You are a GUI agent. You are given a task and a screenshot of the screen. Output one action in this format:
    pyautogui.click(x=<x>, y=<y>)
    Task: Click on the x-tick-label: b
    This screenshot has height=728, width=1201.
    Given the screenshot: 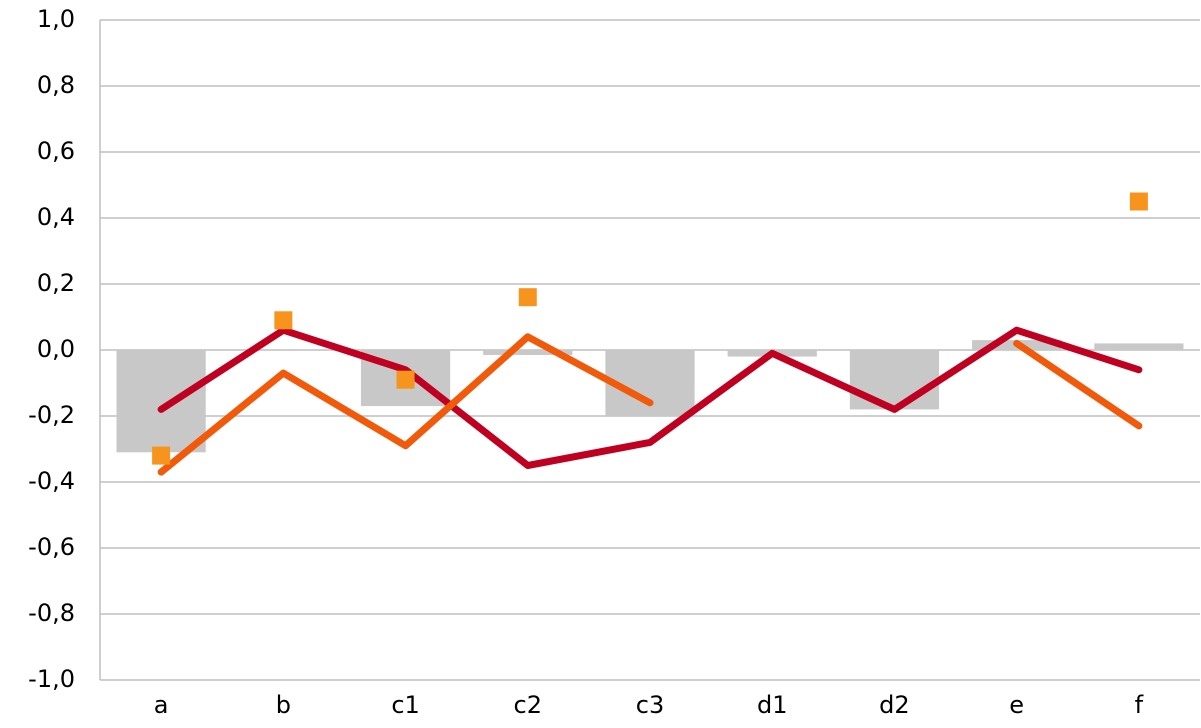 What is the action you would take?
    pyautogui.click(x=283, y=705)
    